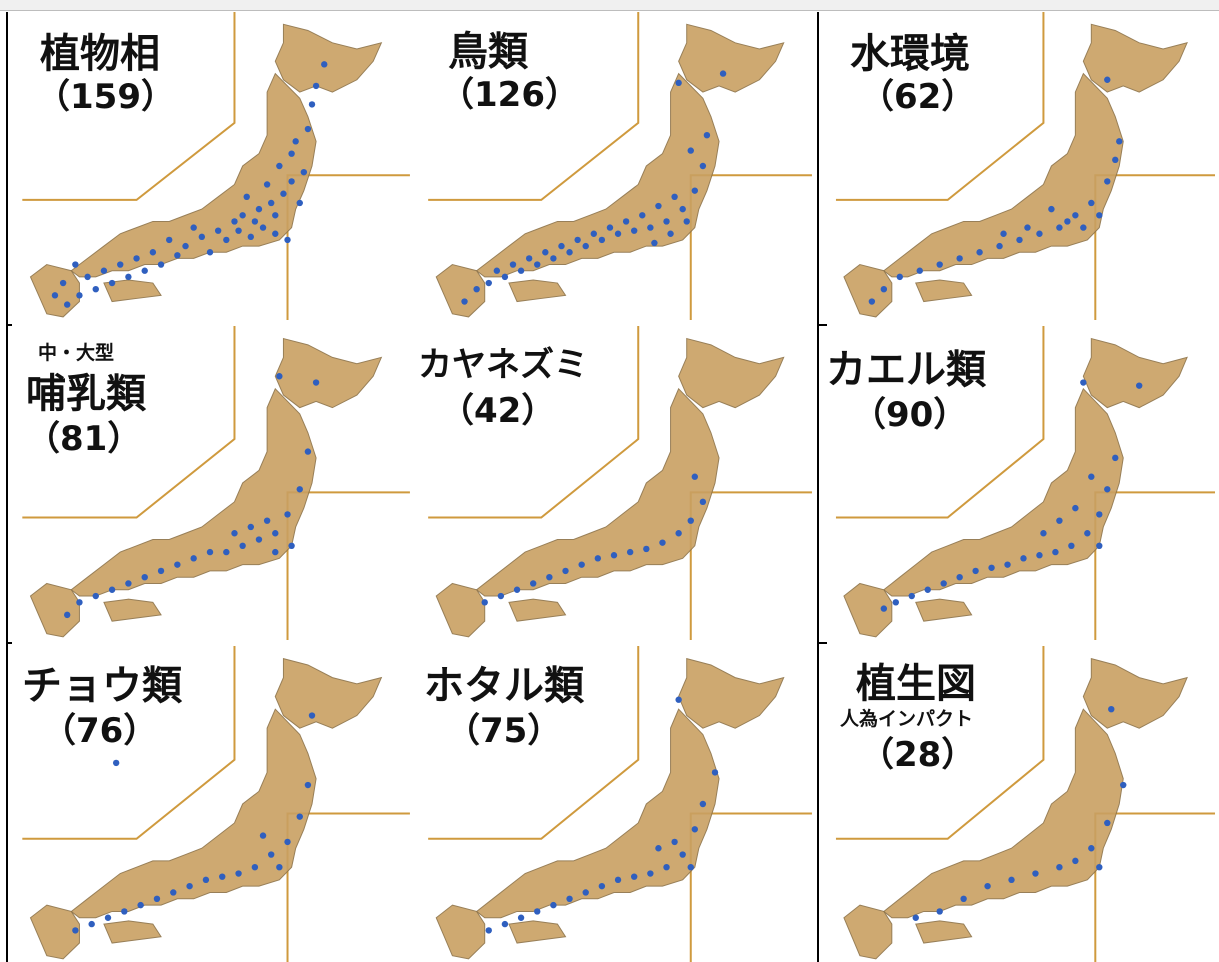 This screenshot has height=962, width=1219. I want to click on map-panel-butterflies: チョウ類 （76）, so click(210, 804).